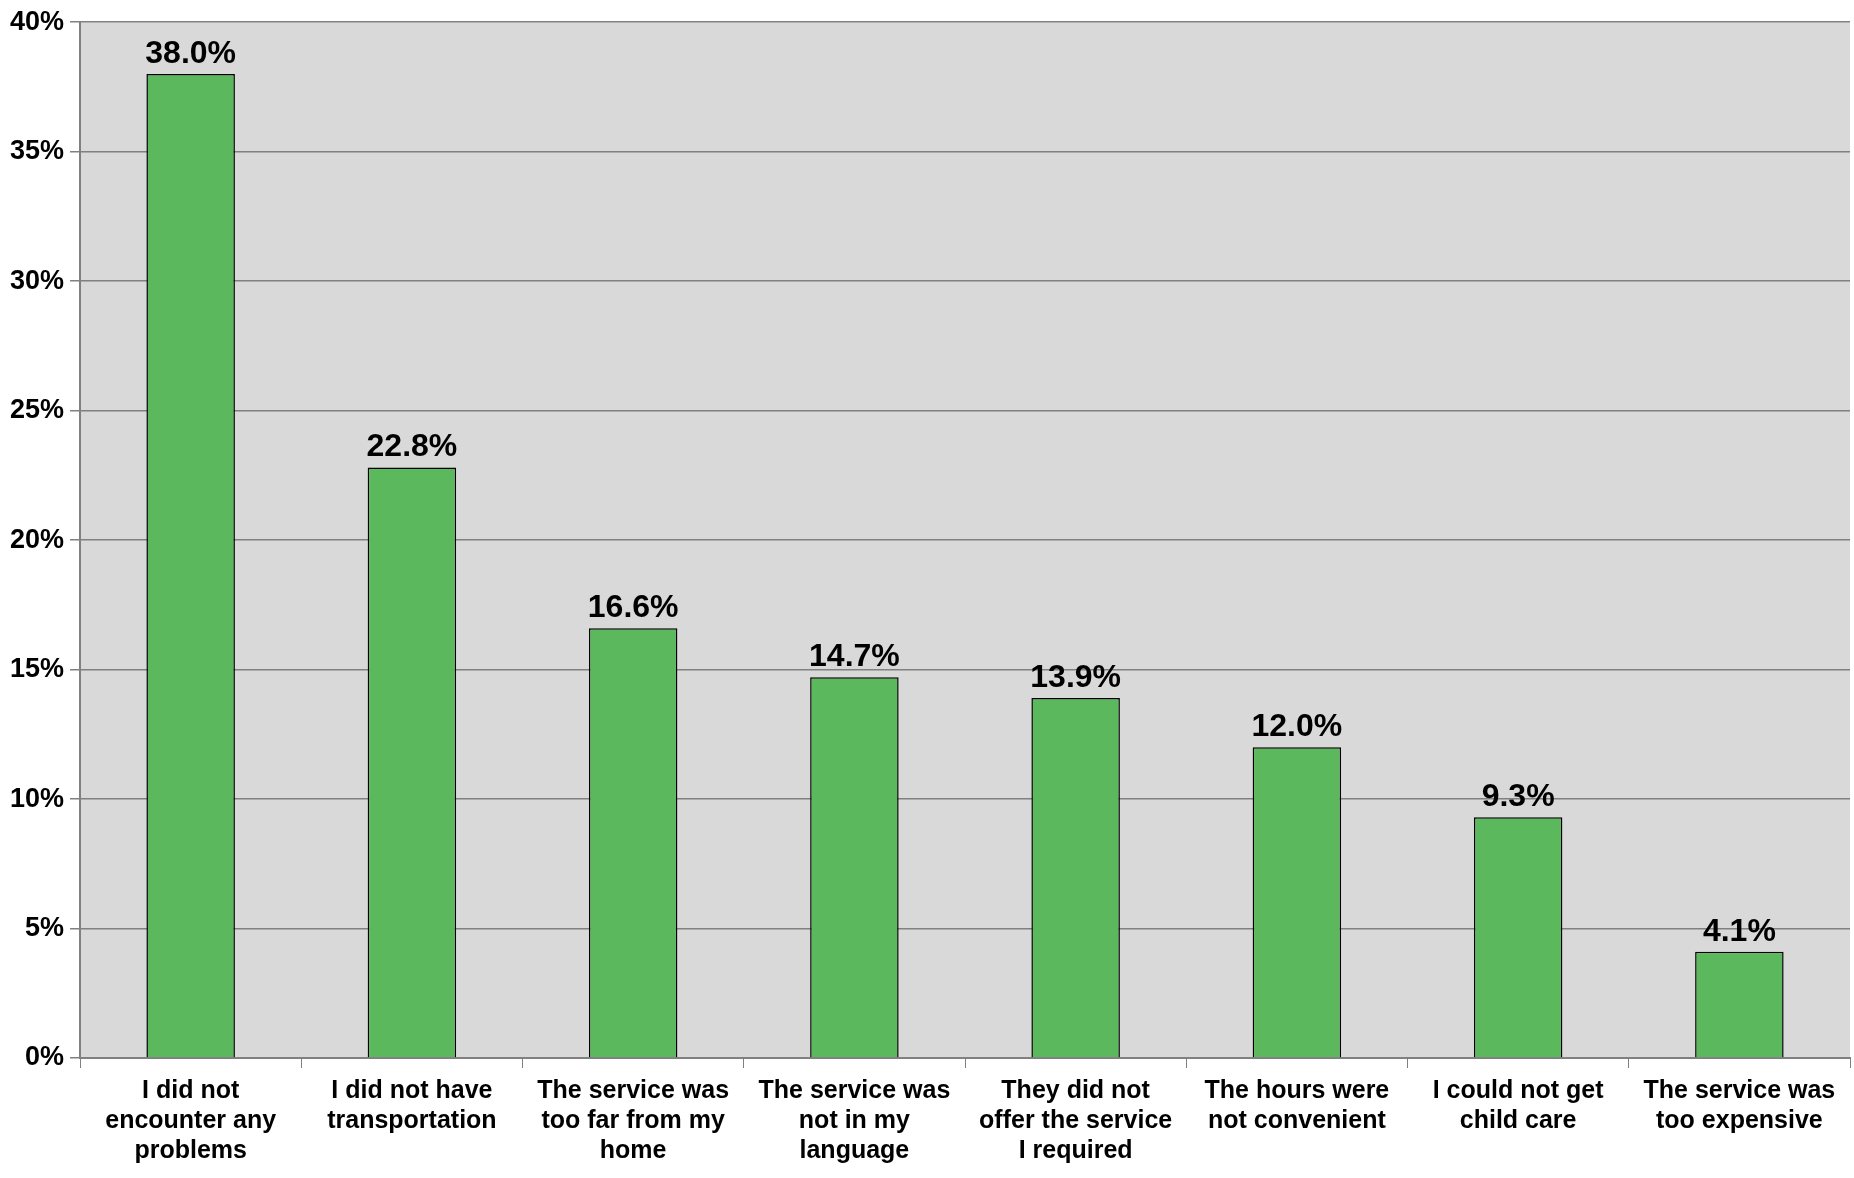 The height and width of the screenshot is (1178, 1854). I want to click on data-label: 12.0%, so click(1297, 725).